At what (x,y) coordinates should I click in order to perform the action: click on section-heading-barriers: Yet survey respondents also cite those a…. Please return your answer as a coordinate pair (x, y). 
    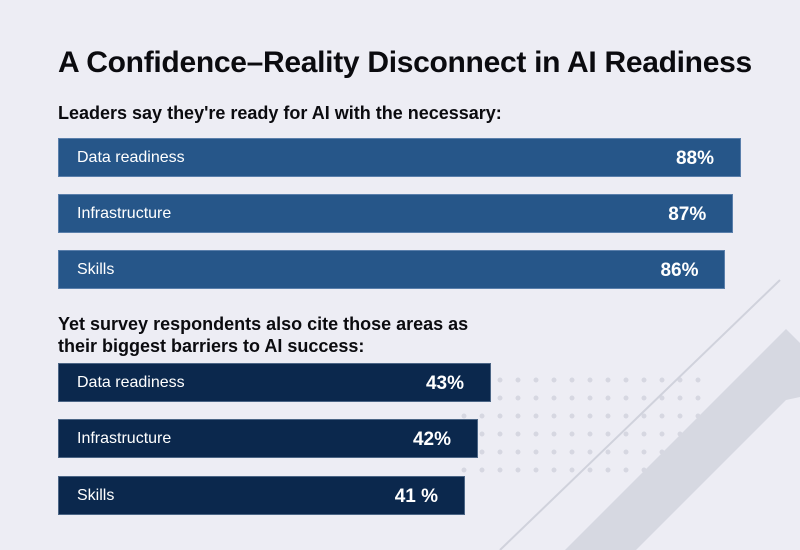
    Looking at the image, I should click on (263, 335).